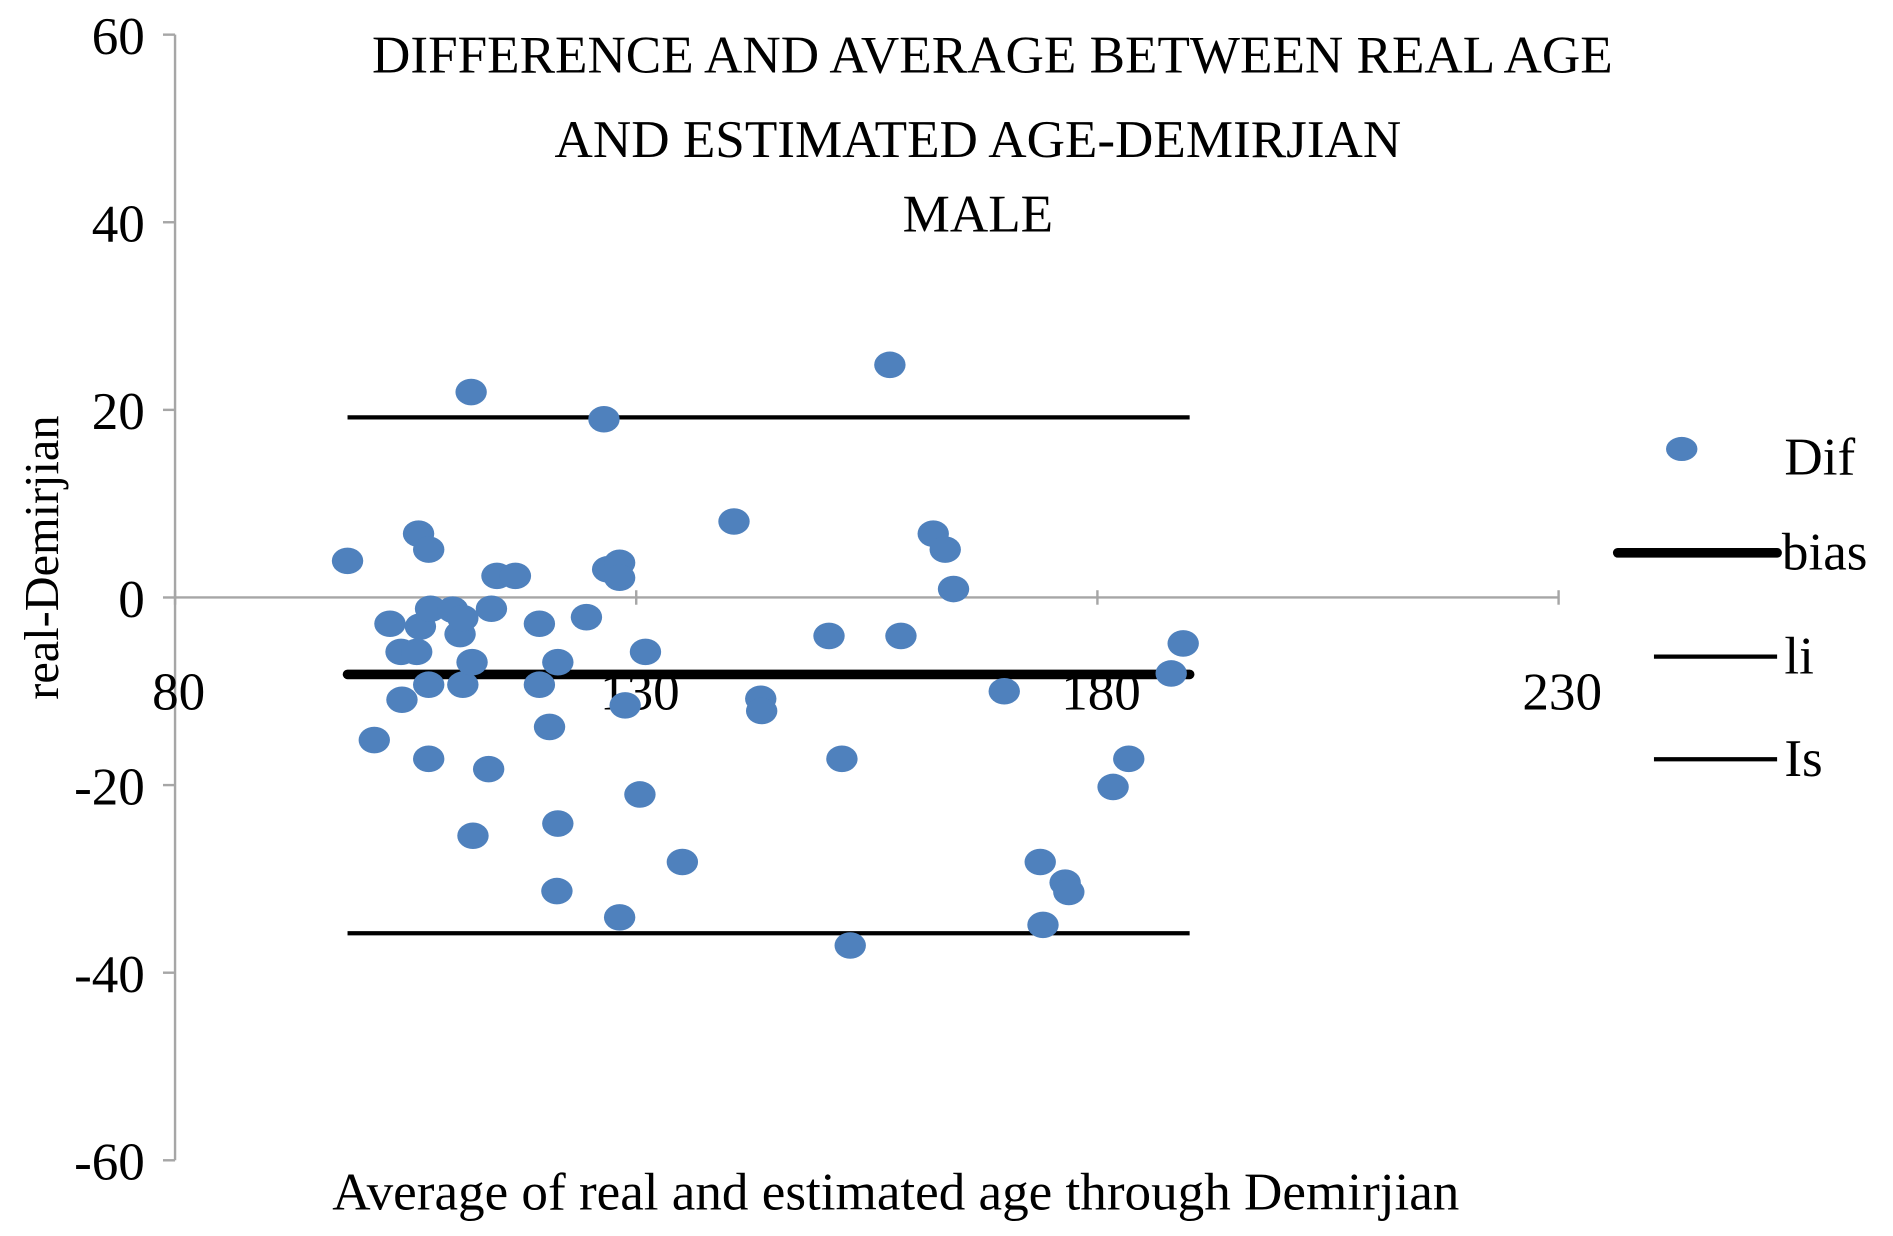 This screenshot has width=1893, height=1236. Describe the element at coordinates (109, 975) in the screenshot. I see `y-tick-label: -40` at that location.